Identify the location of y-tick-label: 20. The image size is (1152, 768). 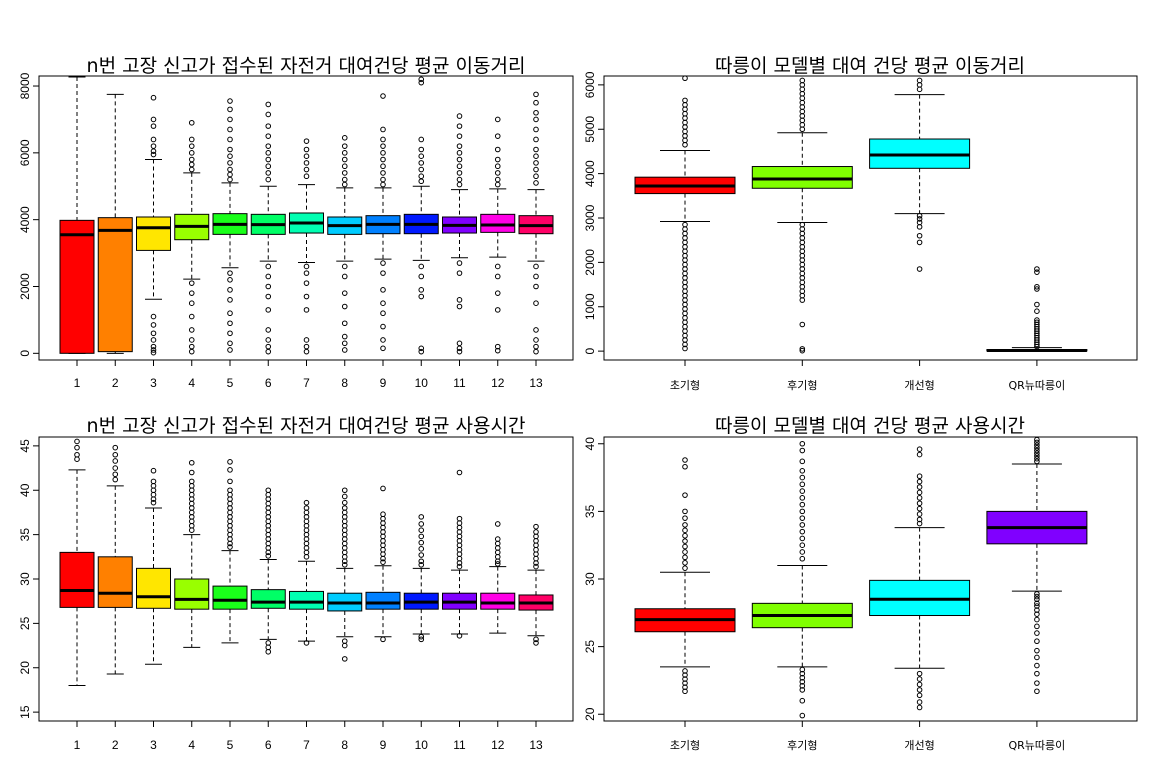
(590, 714).